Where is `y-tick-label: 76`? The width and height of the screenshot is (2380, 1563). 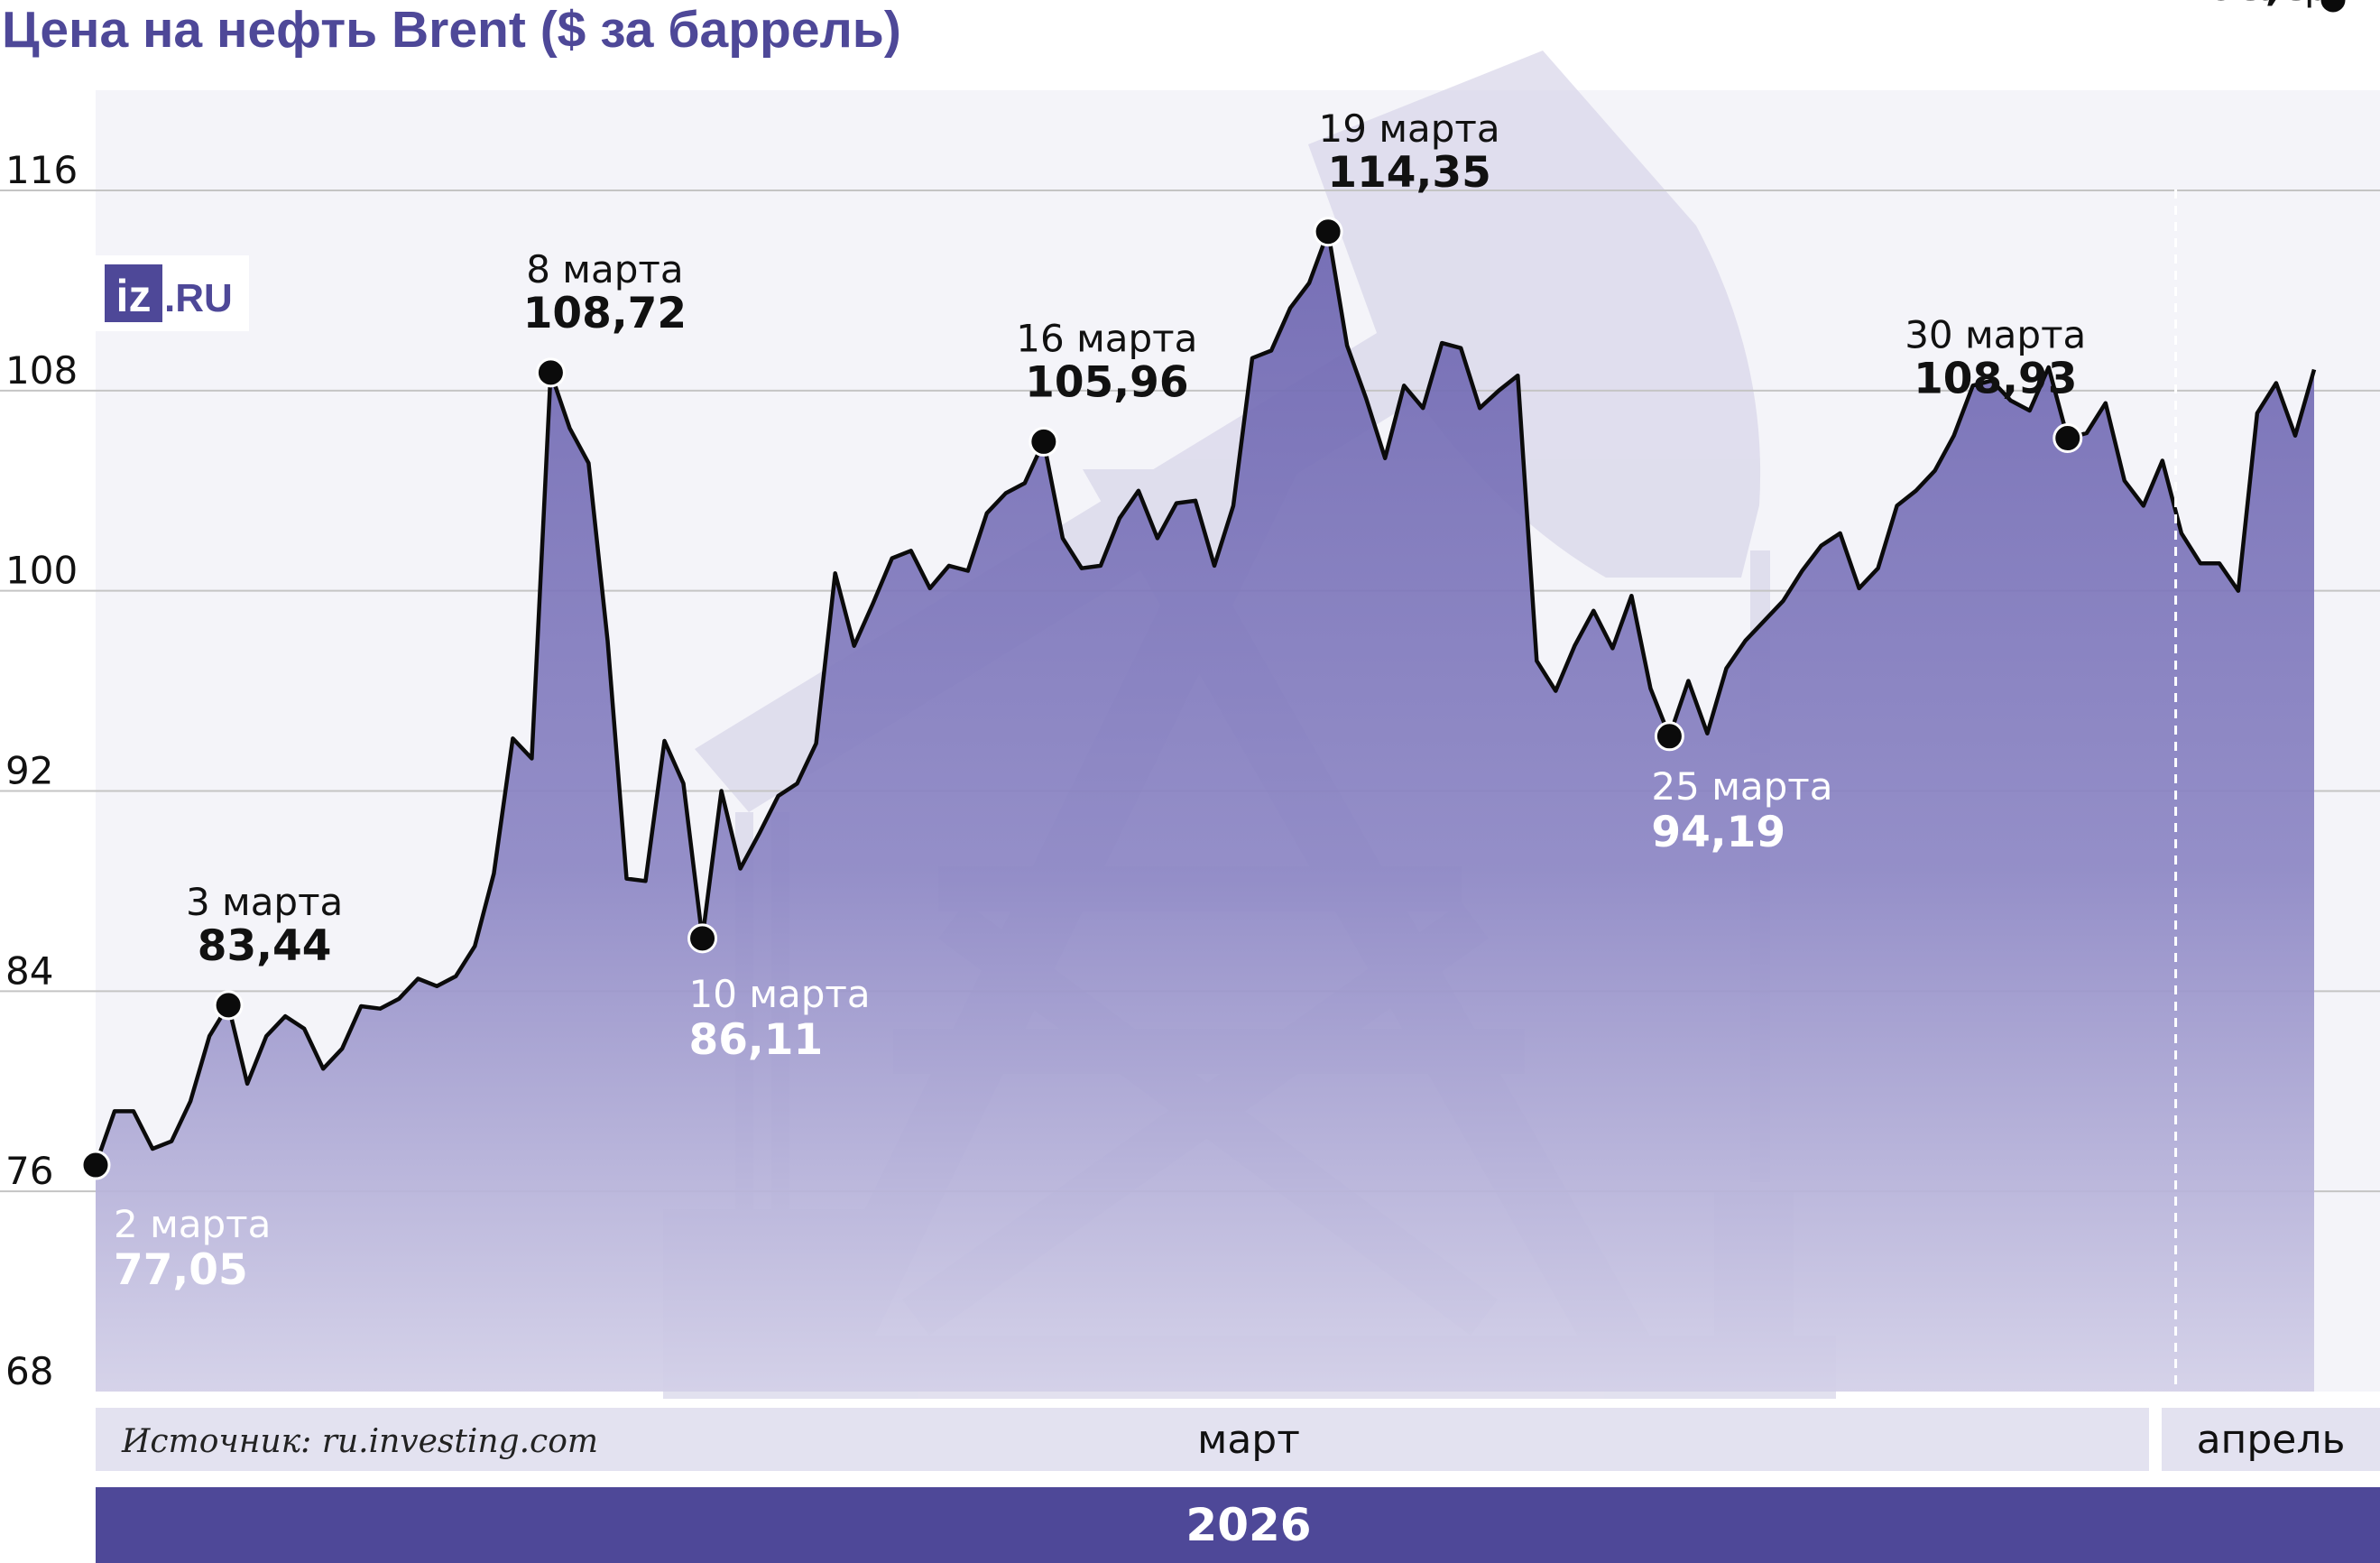 y-tick-label: 76 is located at coordinates (29, 1171).